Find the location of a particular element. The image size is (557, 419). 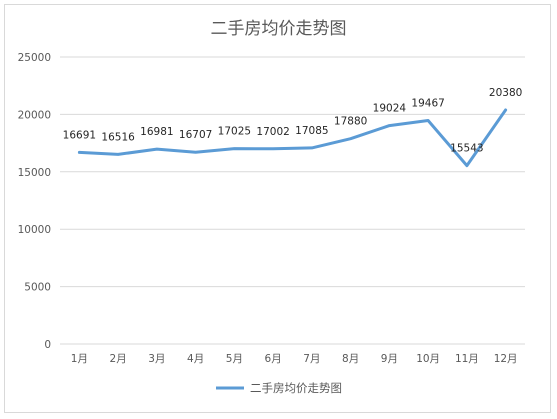

x-tick-label: 12月 is located at coordinates (506, 359).